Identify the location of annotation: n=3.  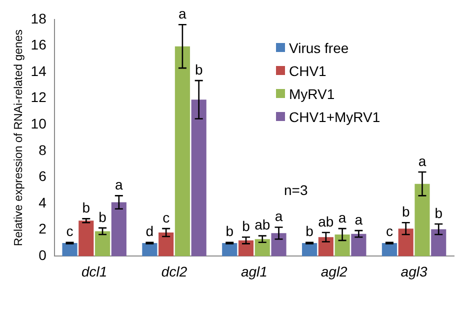
(296, 190).